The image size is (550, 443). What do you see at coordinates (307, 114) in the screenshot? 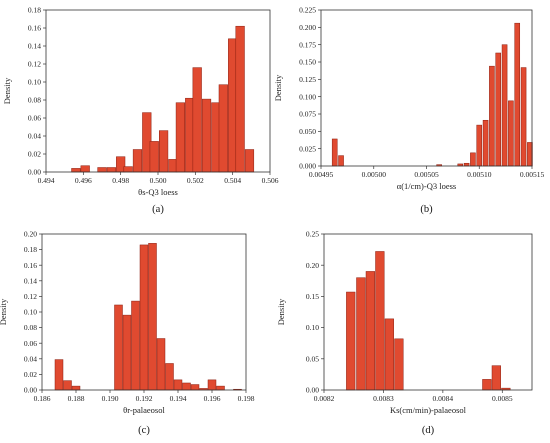
I see `y-tick-label: 0.075` at bounding box center [307, 114].